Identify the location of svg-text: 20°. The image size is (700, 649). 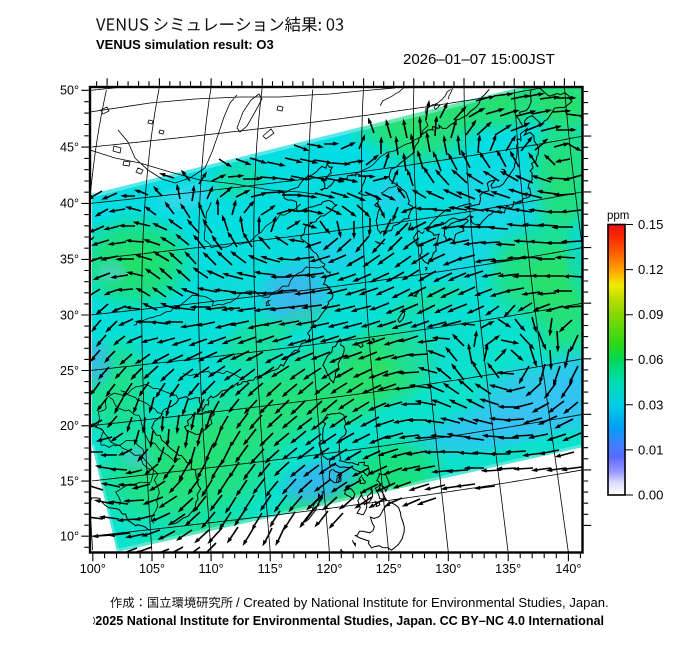
(69, 426).